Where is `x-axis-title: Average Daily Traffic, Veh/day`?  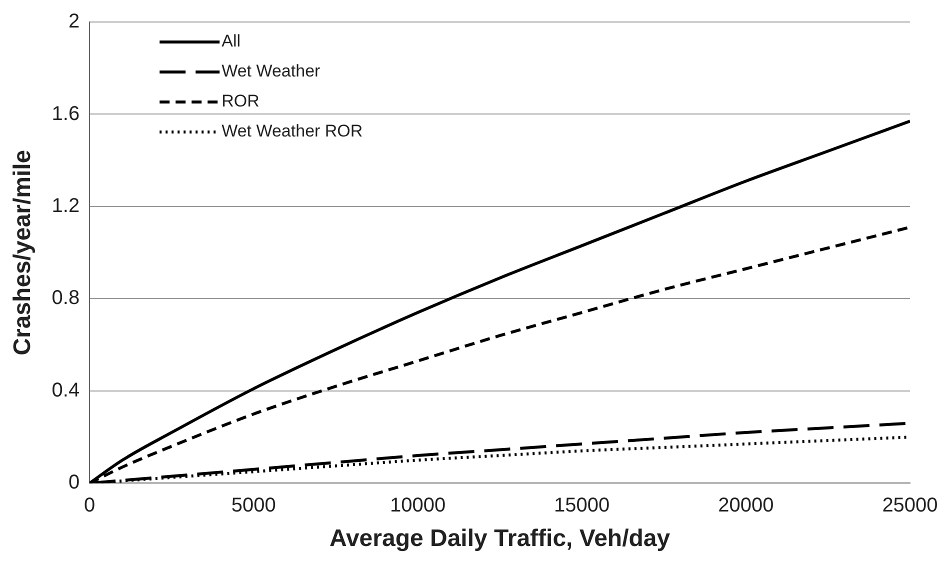 x-axis-title: Average Daily Traffic, Veh/day is located at coordinates (500, 538).